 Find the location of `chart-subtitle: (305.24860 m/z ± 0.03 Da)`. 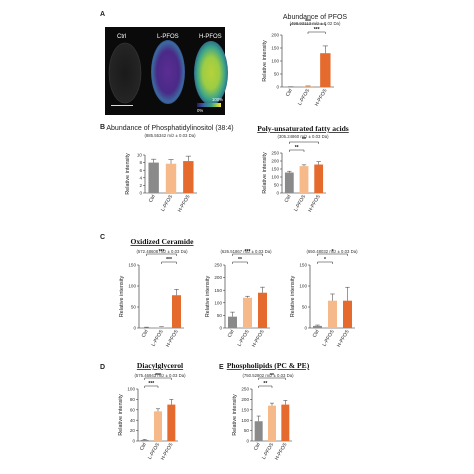

chart-subtitle: (305.24860 m/z ± 0.03 Da) is located at coordinates (303, 136).